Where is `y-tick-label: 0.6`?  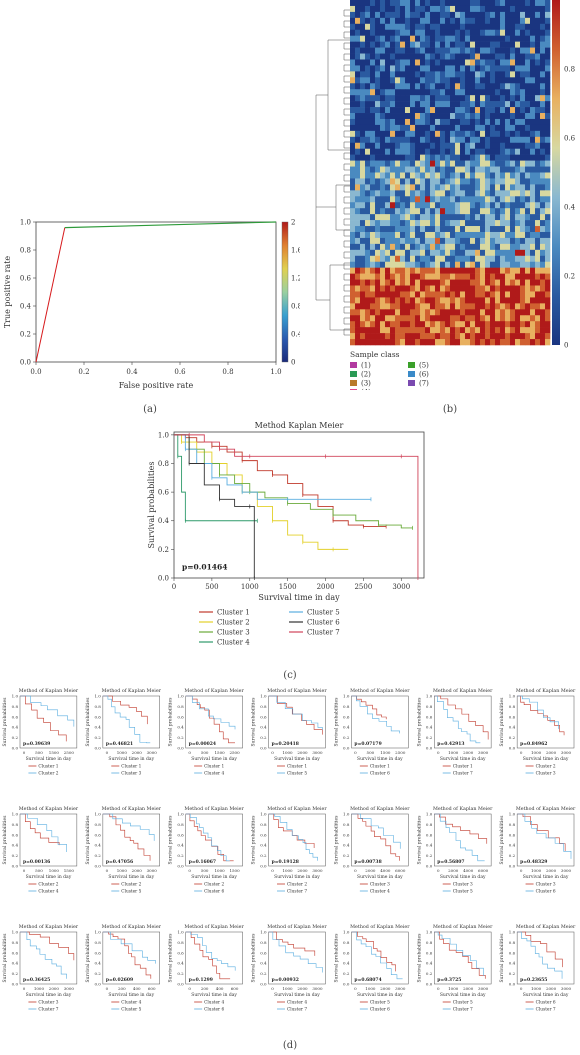 y-tick-label: 0.6 is located at coordinates (15, 952).